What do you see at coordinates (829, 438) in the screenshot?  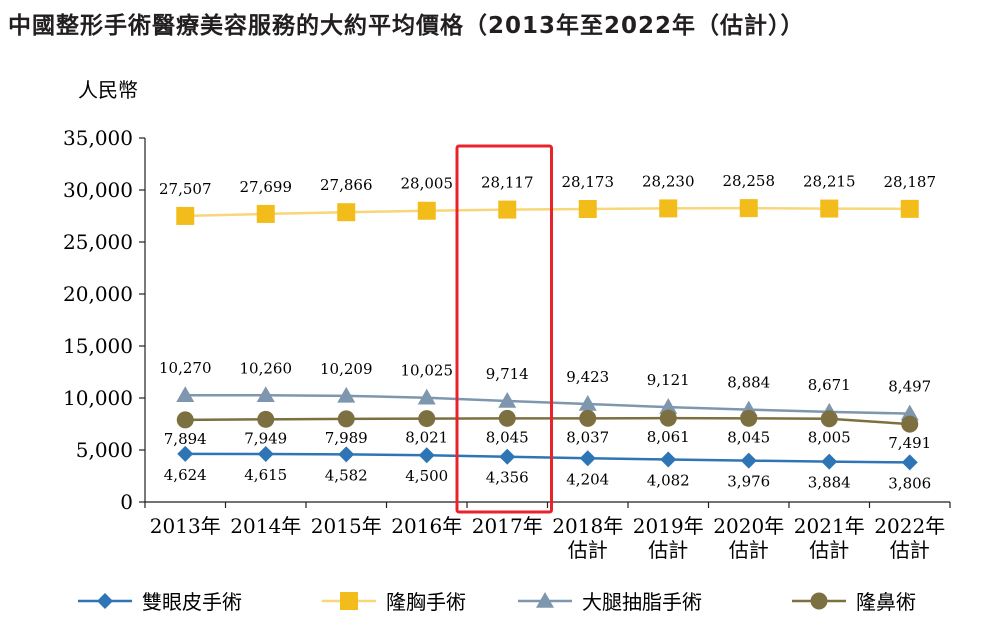 I see `data-label: 8,005` at bounding box center [829, 438].